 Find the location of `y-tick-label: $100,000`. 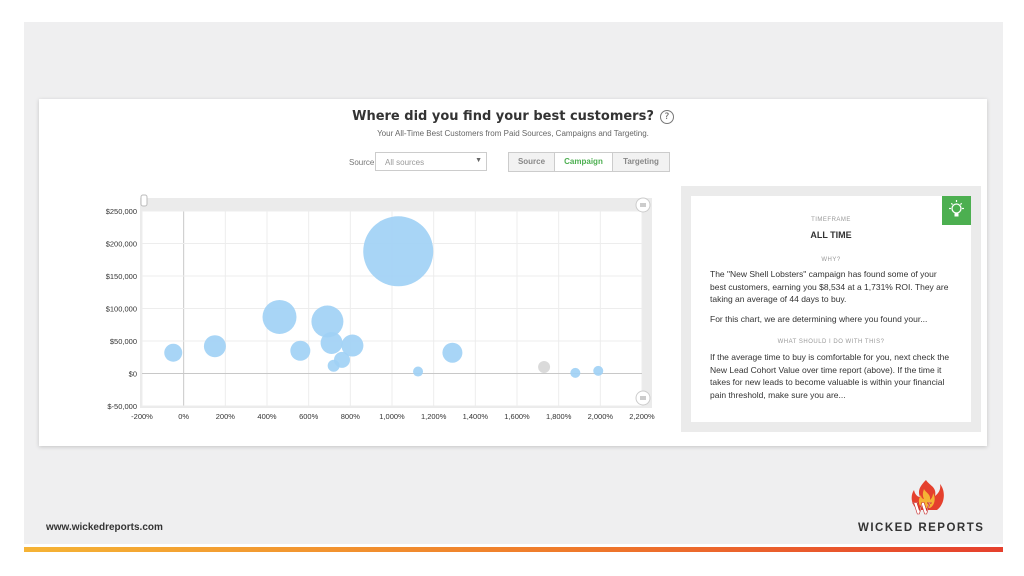

y-tick-label: $100,000 is located at coordinates (121, 309).